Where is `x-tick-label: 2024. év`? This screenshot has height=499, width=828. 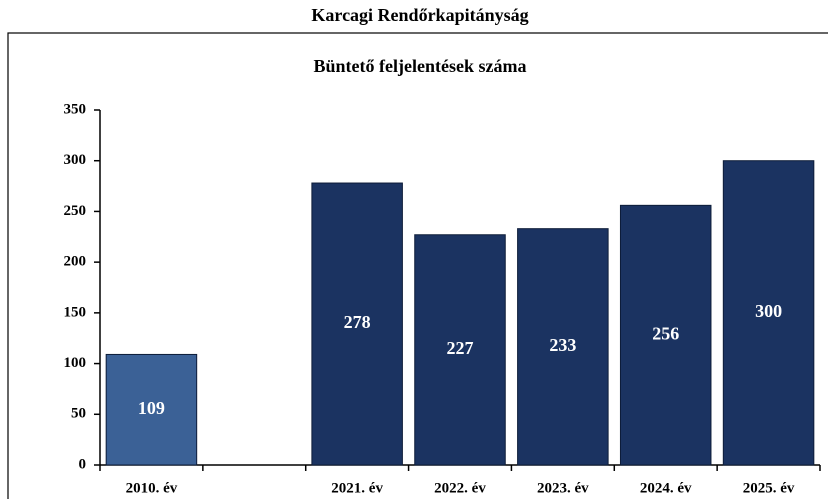 x-tick-label: 2024. év is located at coordinates (666, 488).